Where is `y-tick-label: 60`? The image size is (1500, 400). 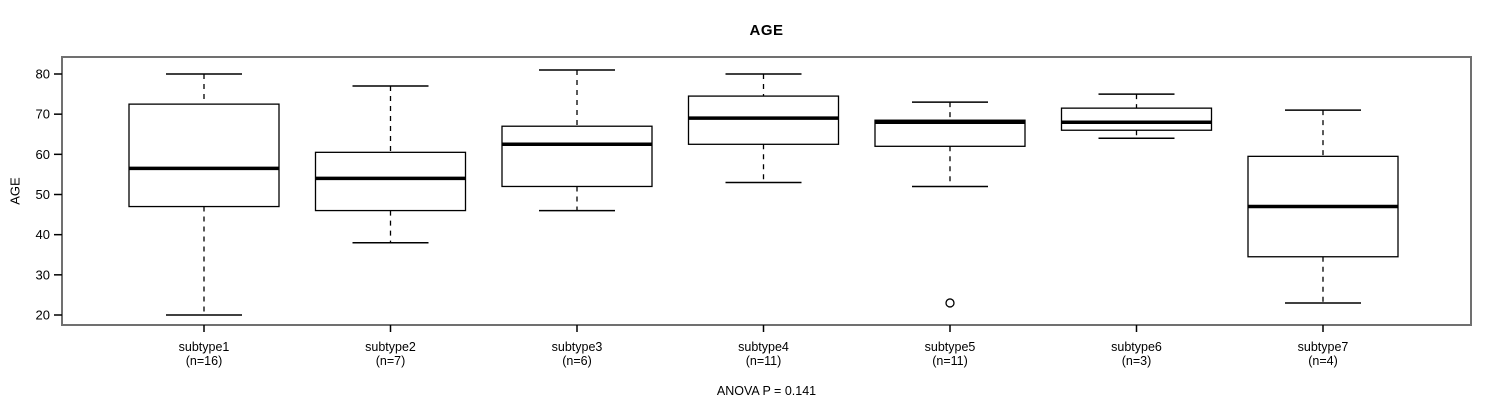
y-tick-label: 60 is located at coordinates (43, 154).